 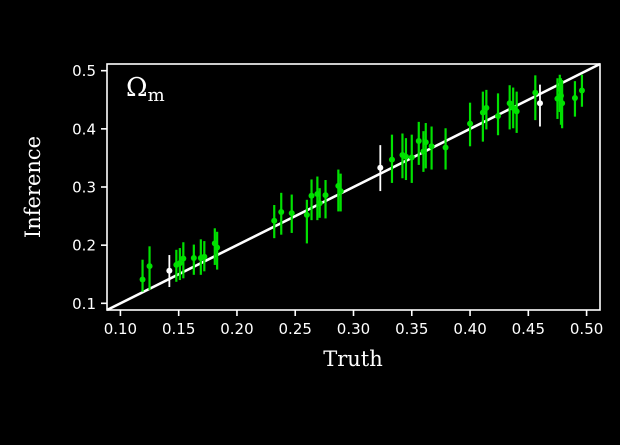 What do you see at coordinates (178, 329) in the screenshot?
I see `x-tick-label: 0.15` at bounding box center [178, 329].